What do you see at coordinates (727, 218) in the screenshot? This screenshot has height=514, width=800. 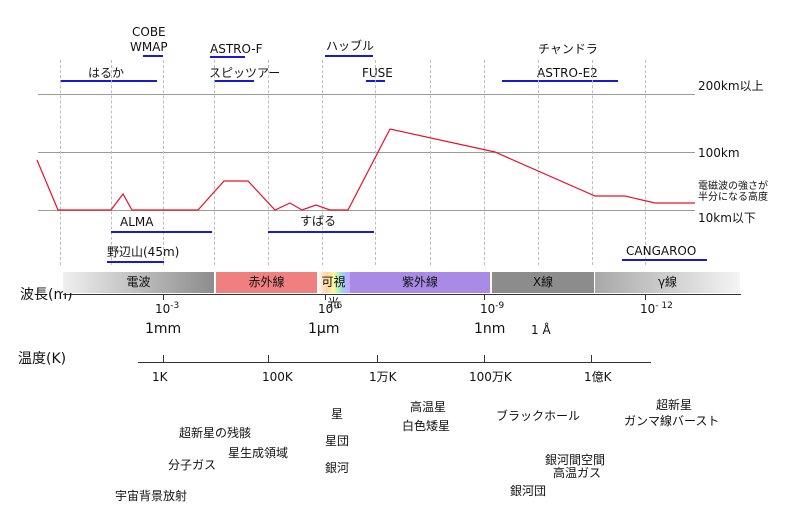 I see `altitude-label-10: 10km以下` at bounding box center [727, 218].